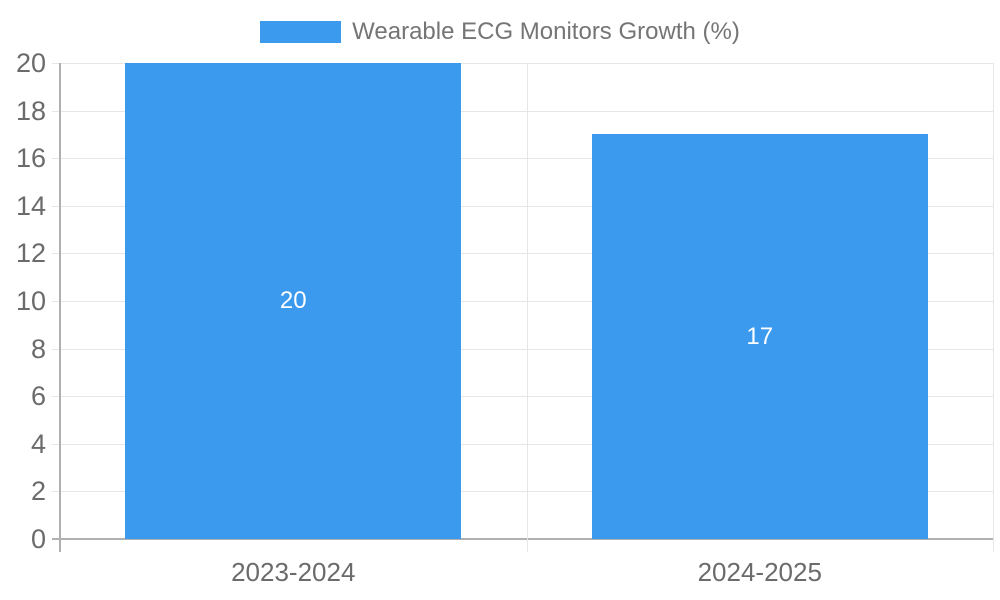 The image size is (1000, 600). I want to click on x-axis-baseline, so click(522, 539).